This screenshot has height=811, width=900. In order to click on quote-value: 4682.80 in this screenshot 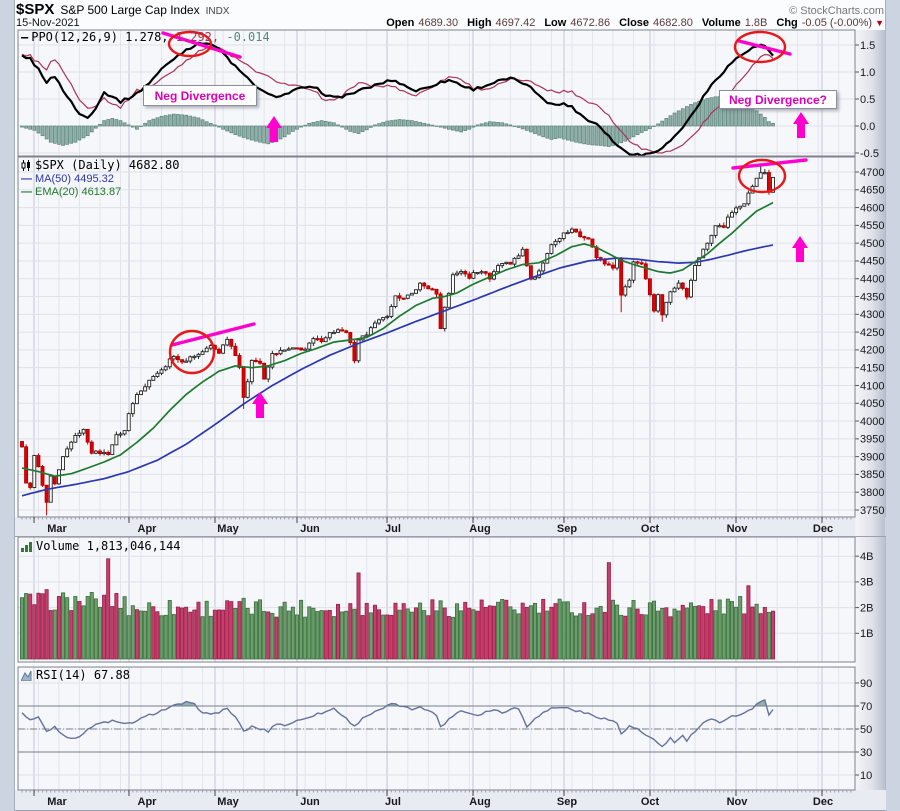, I will do `click(673, 23)`.